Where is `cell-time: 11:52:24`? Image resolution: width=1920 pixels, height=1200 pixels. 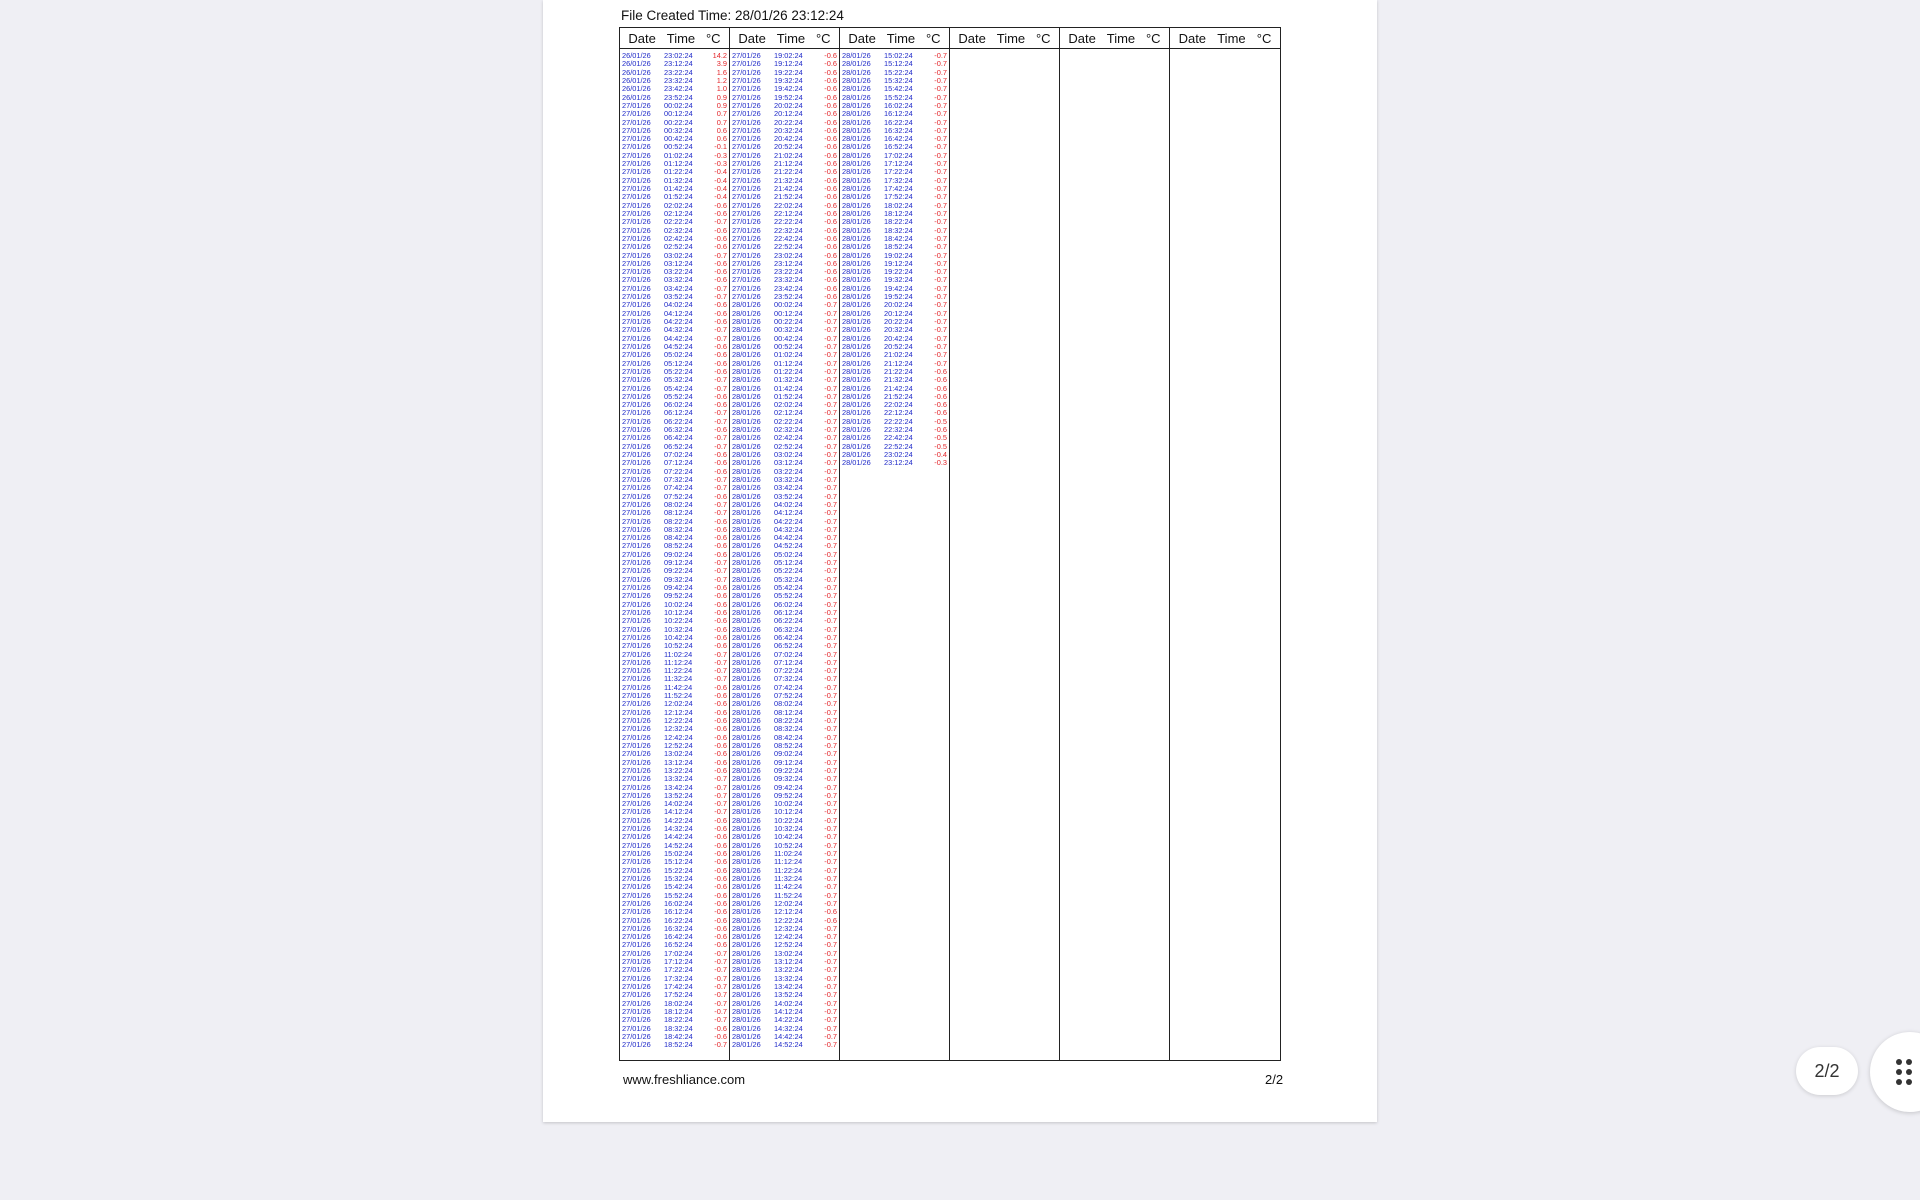
cell-time: 11:52:24 is located at coordinates (678, 696).